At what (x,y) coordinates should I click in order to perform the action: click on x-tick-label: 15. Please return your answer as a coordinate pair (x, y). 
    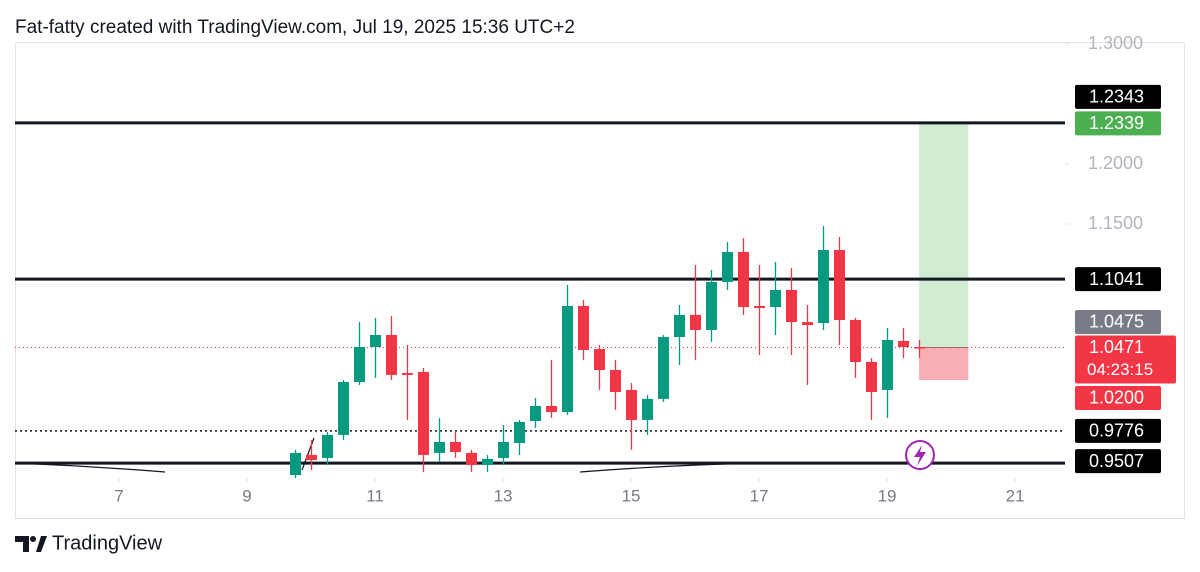
    Looking at the image, I should click on (631, 495).